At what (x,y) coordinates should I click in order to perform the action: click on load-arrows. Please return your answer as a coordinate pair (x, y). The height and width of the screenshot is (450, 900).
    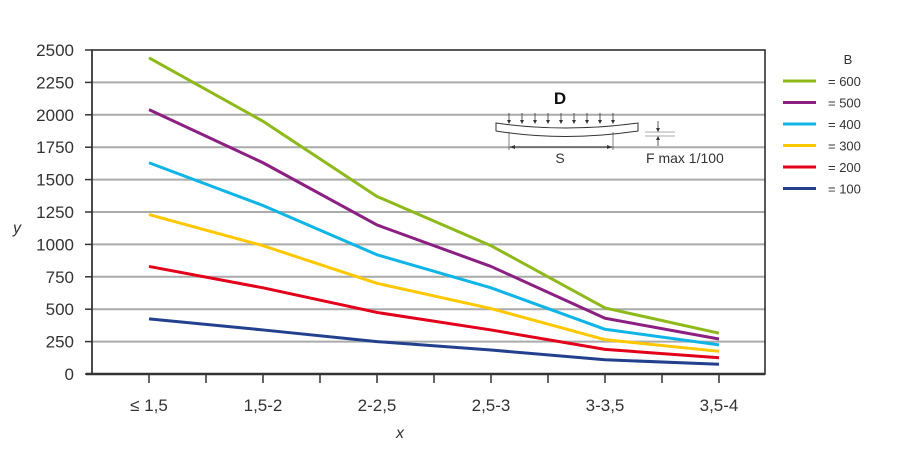
    Looking at the image, I should click on (561, 118).